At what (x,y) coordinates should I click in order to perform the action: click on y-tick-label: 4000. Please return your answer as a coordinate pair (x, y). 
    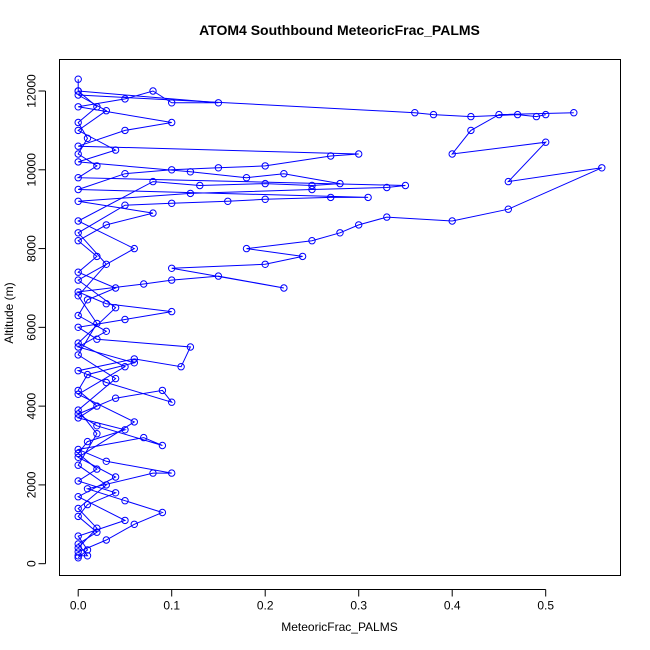
    Looking at the image, I should click on (32, 405).